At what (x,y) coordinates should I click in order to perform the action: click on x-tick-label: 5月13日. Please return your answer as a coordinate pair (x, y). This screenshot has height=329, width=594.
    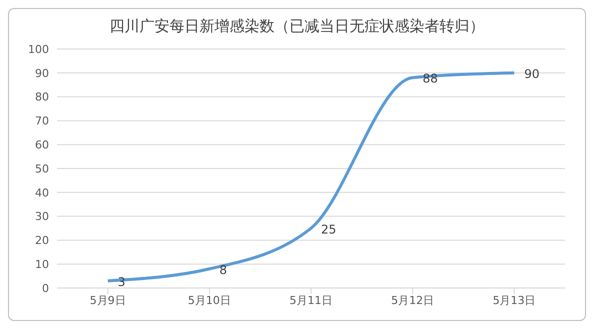
    Looking at the image, I should click on (514, 300).